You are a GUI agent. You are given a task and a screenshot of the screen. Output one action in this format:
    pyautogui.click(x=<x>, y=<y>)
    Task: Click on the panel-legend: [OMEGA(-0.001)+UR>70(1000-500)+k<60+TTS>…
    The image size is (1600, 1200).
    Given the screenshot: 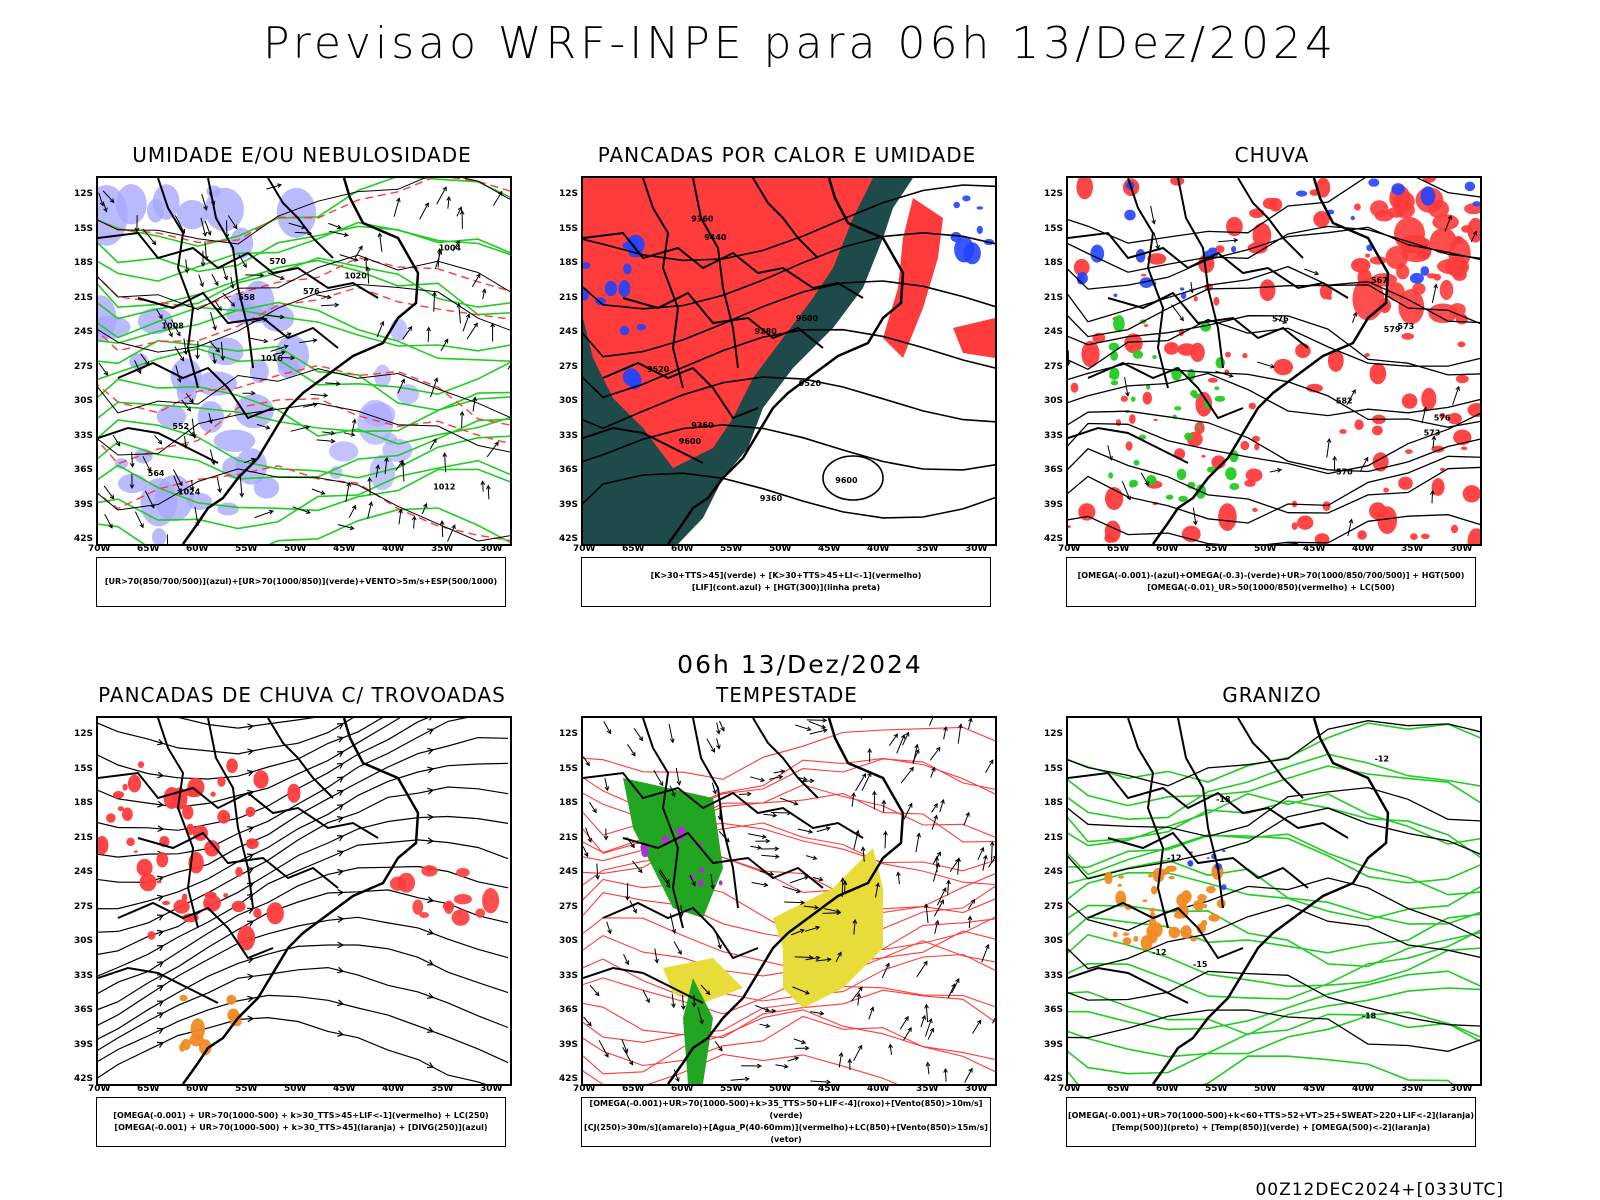 What is the action you would take?
    pyautogui.click(x=1271, y=1122)
    